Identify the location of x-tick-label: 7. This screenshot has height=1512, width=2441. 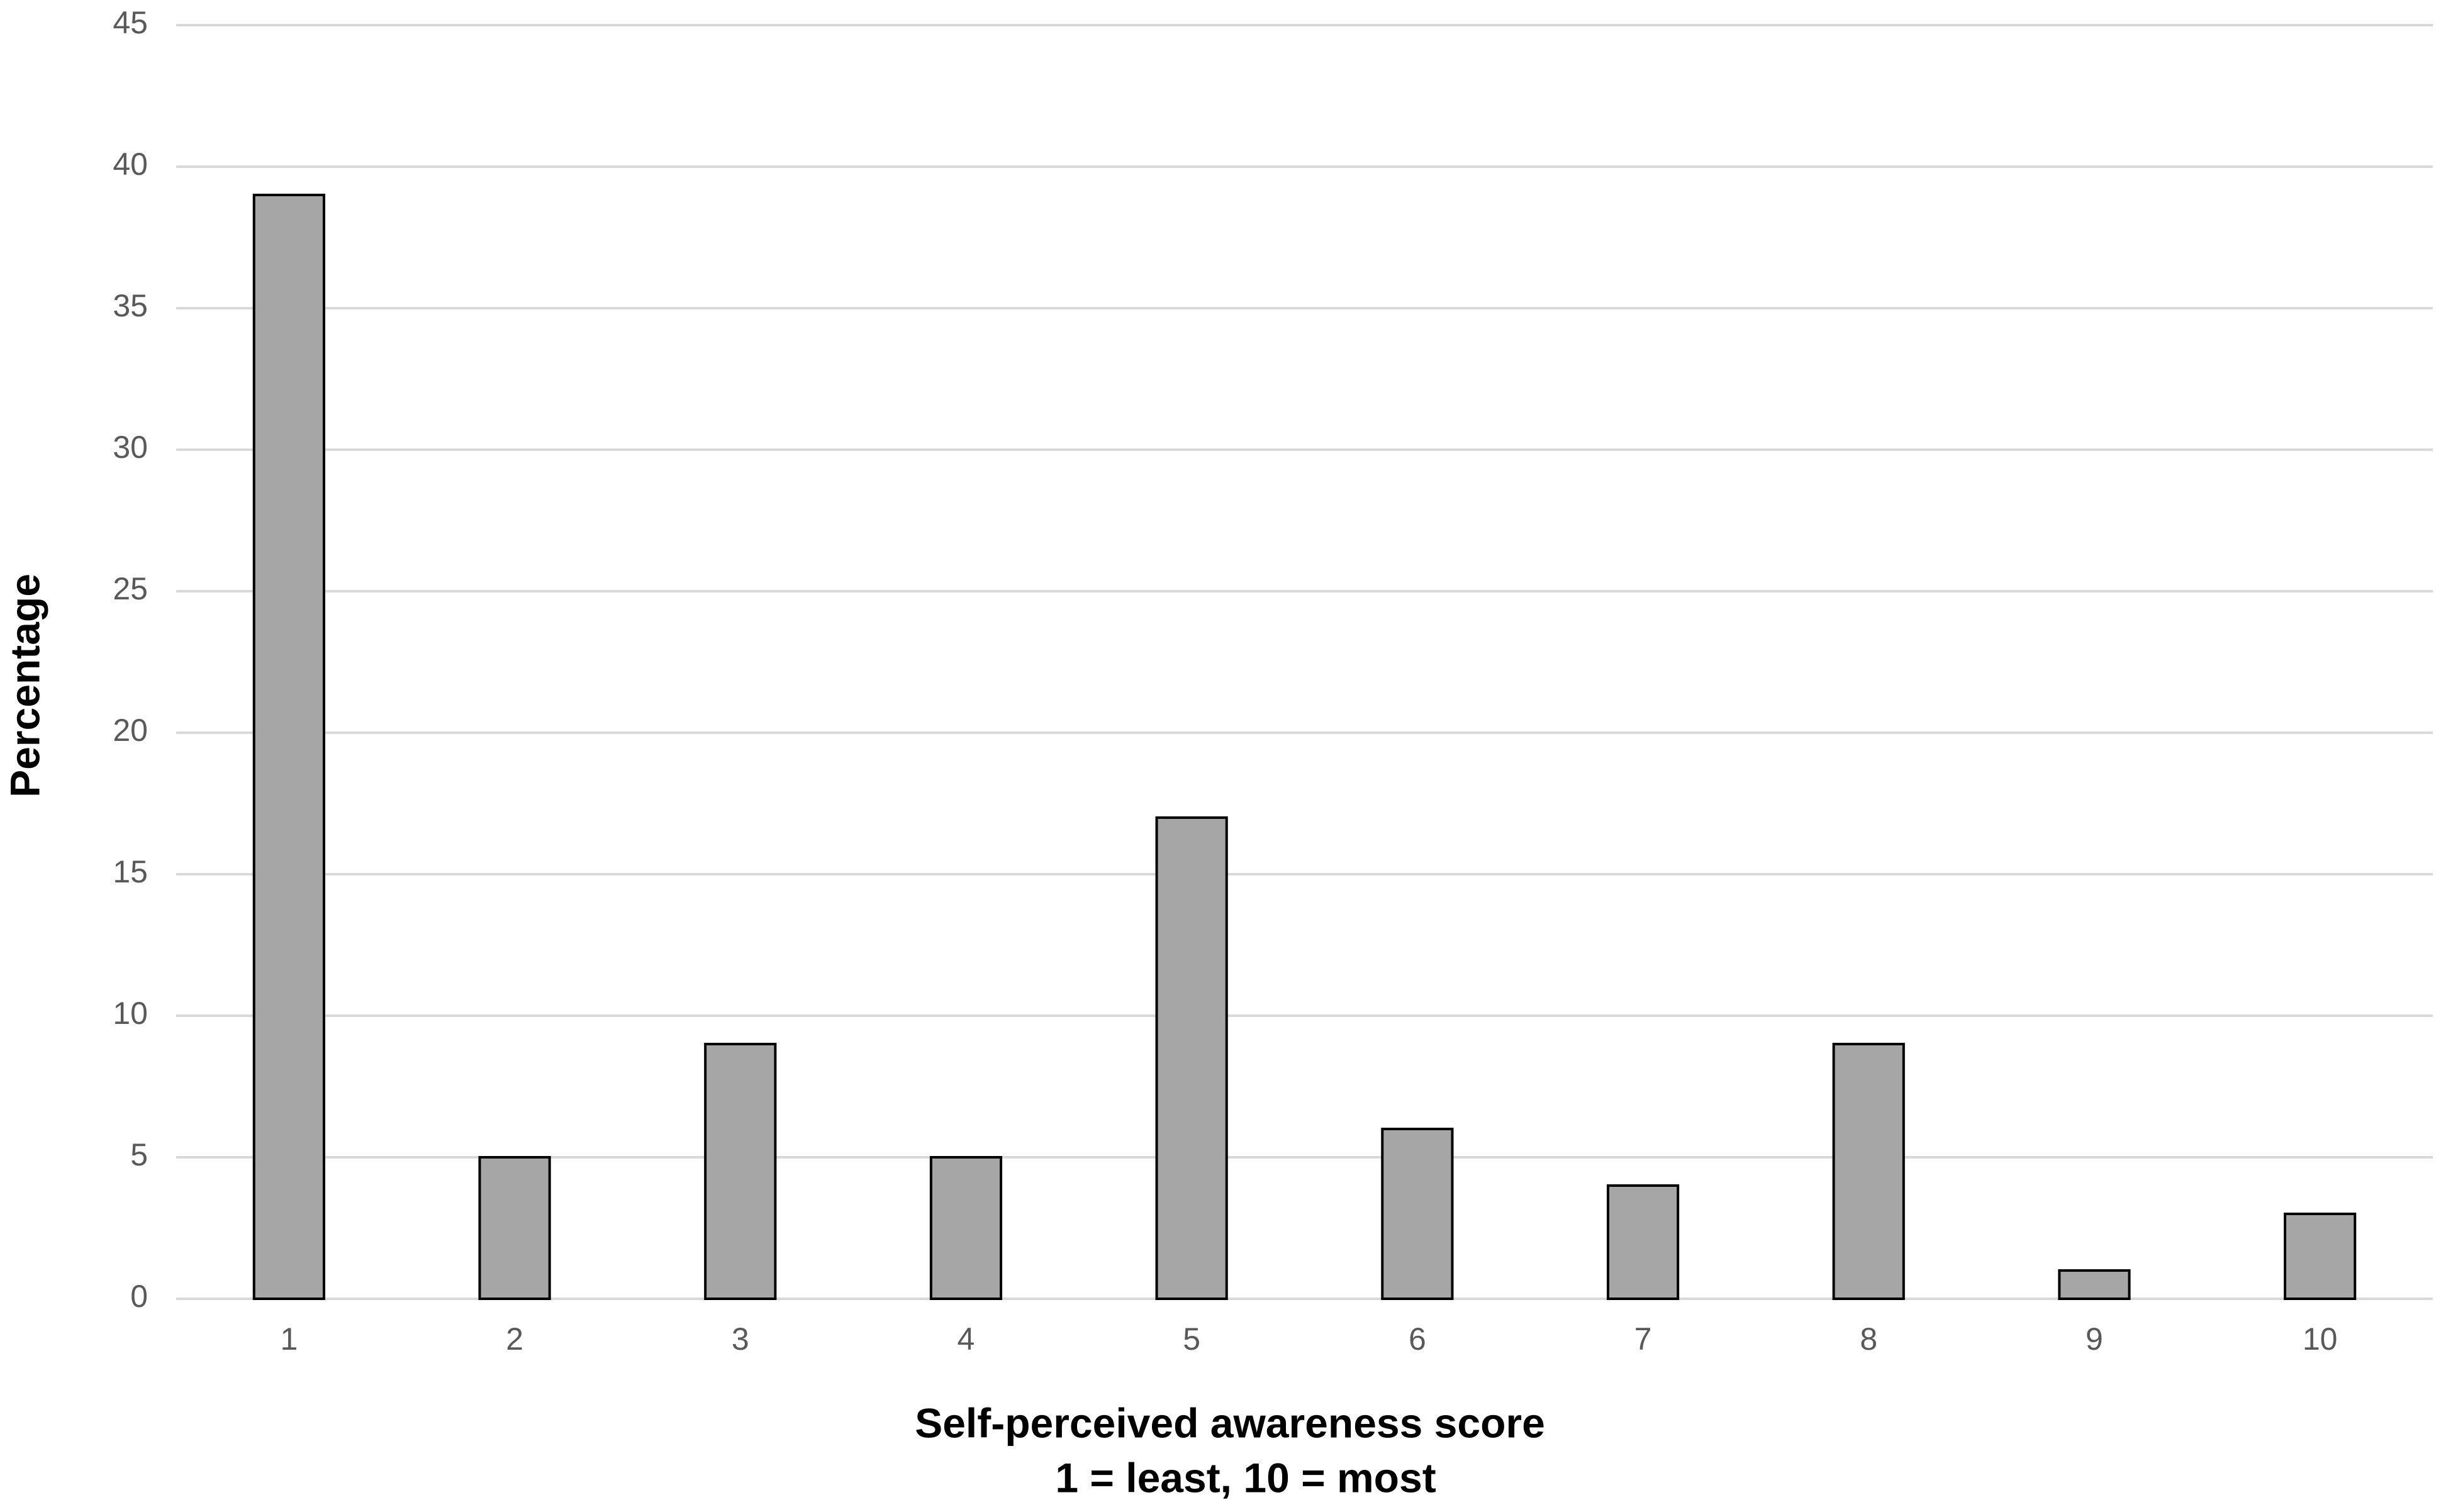
(1643, 1339).